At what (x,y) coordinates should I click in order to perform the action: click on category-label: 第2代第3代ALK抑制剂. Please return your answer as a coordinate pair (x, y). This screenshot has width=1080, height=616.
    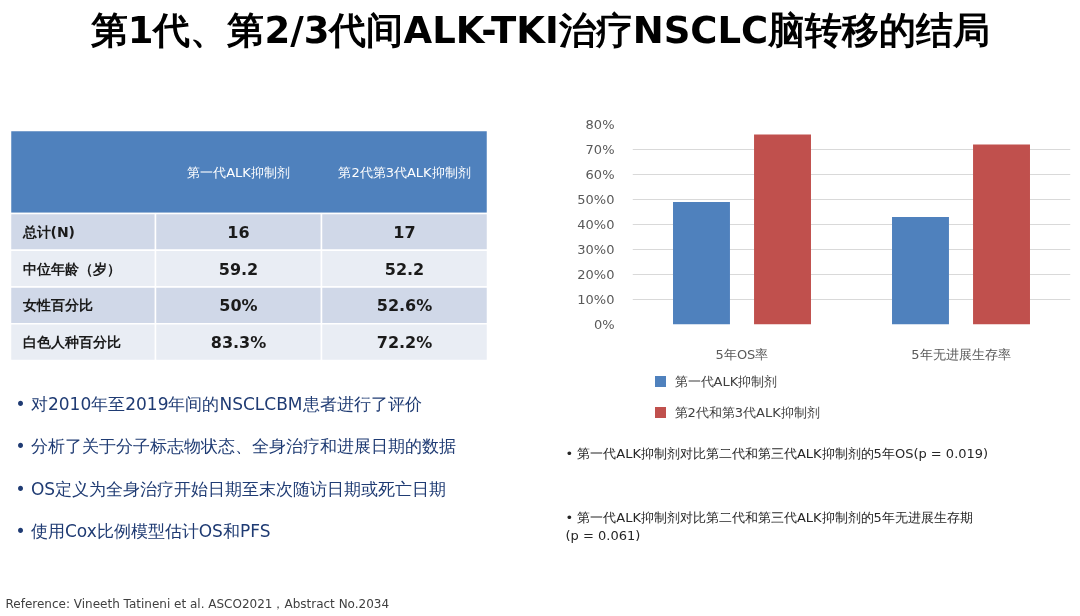
    Looking at the image, I should click on (404, 172).